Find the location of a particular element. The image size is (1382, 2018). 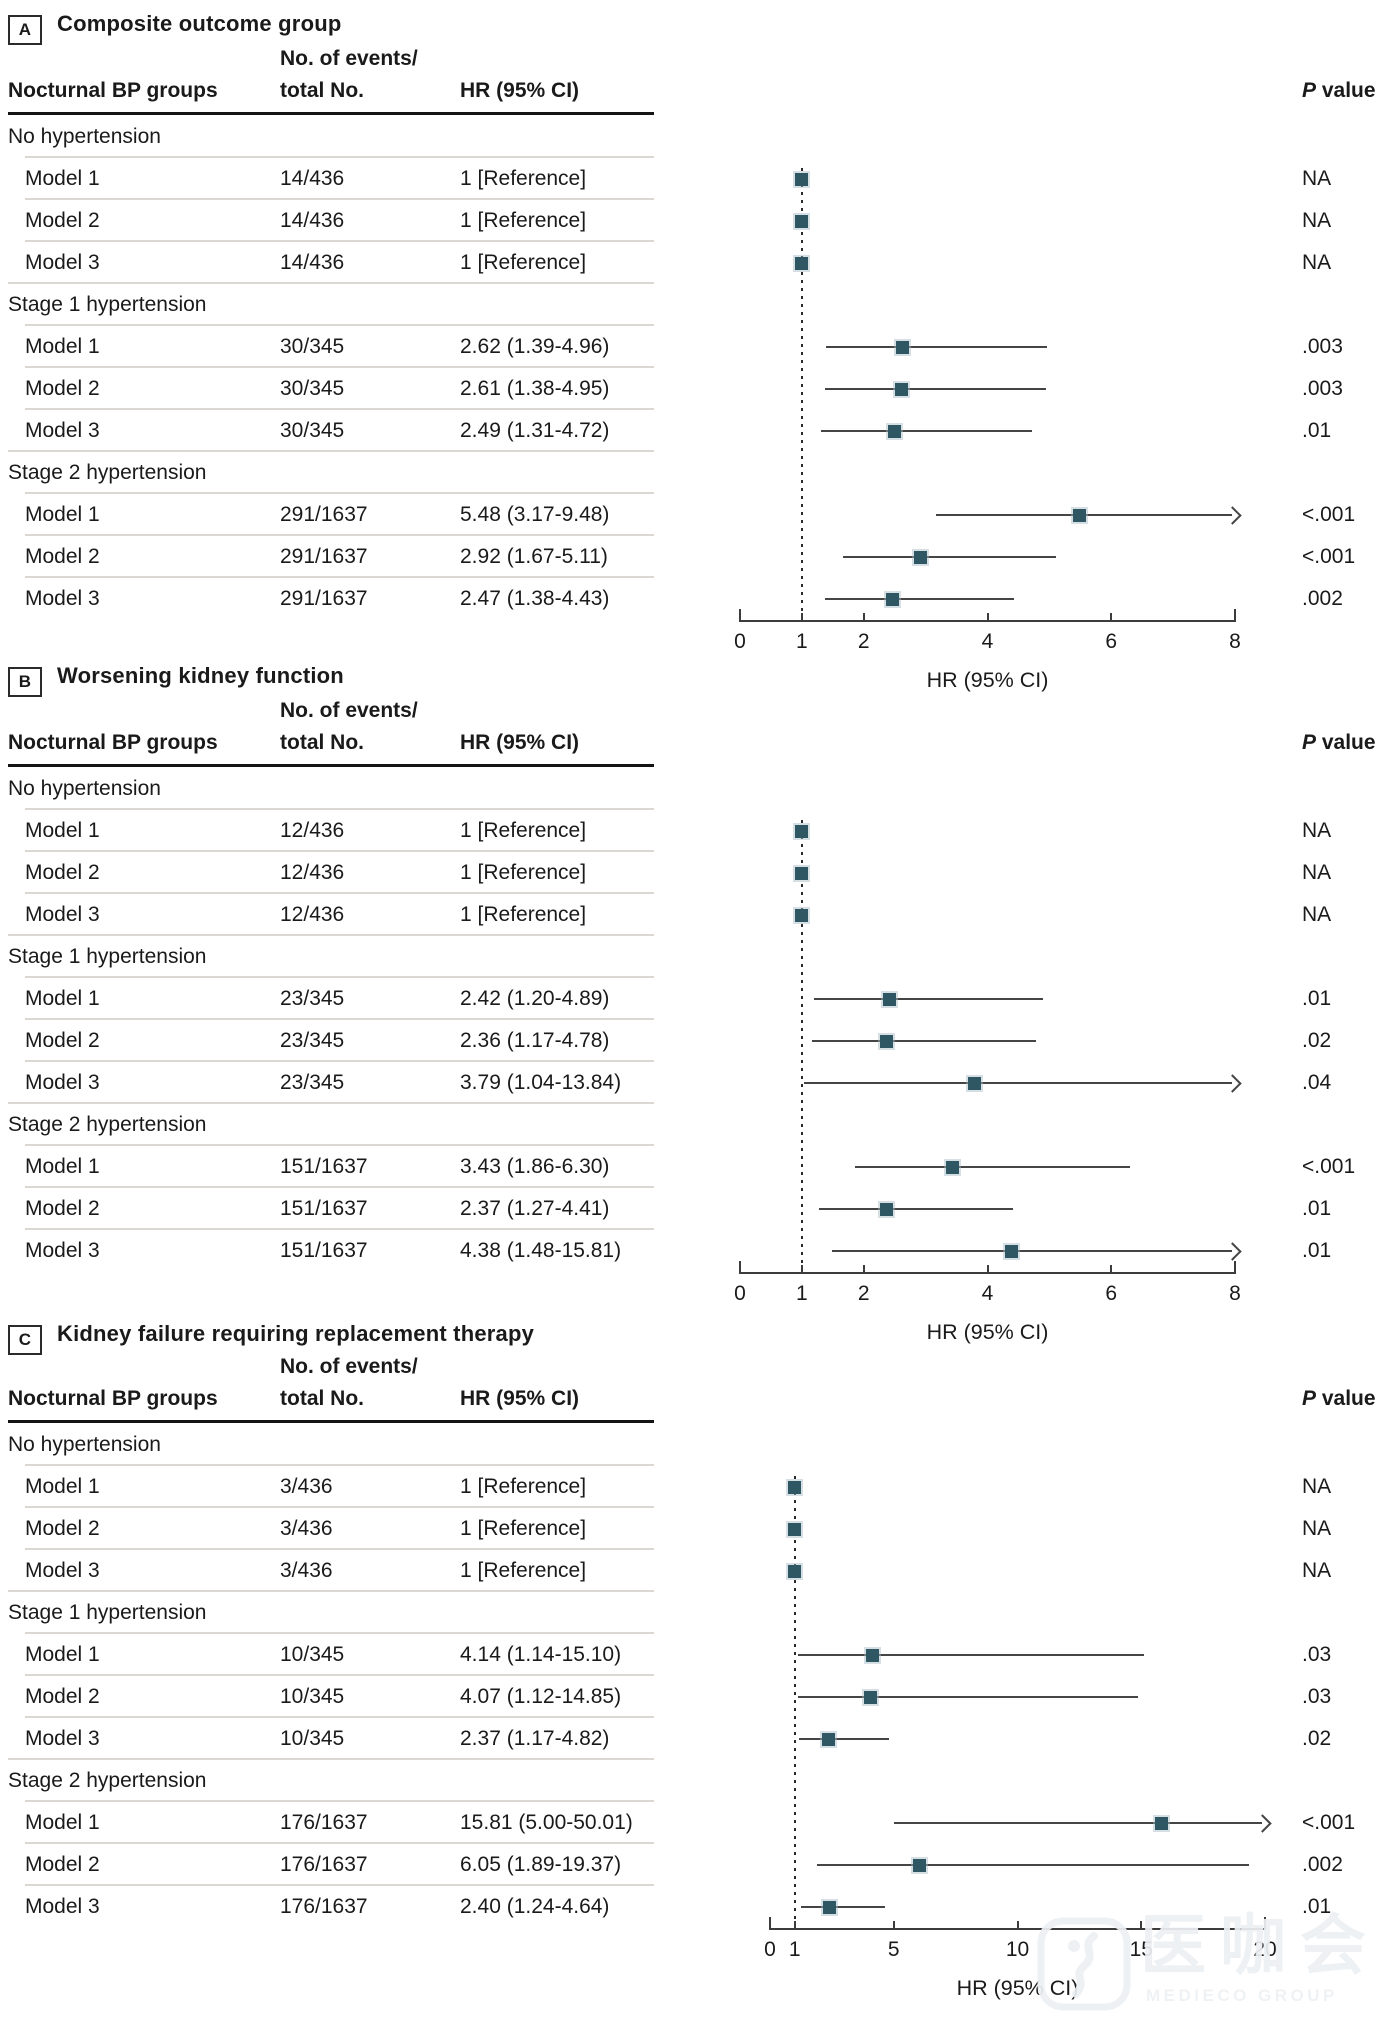

events-value: 291/1637 is located at coordinates (324, 514).